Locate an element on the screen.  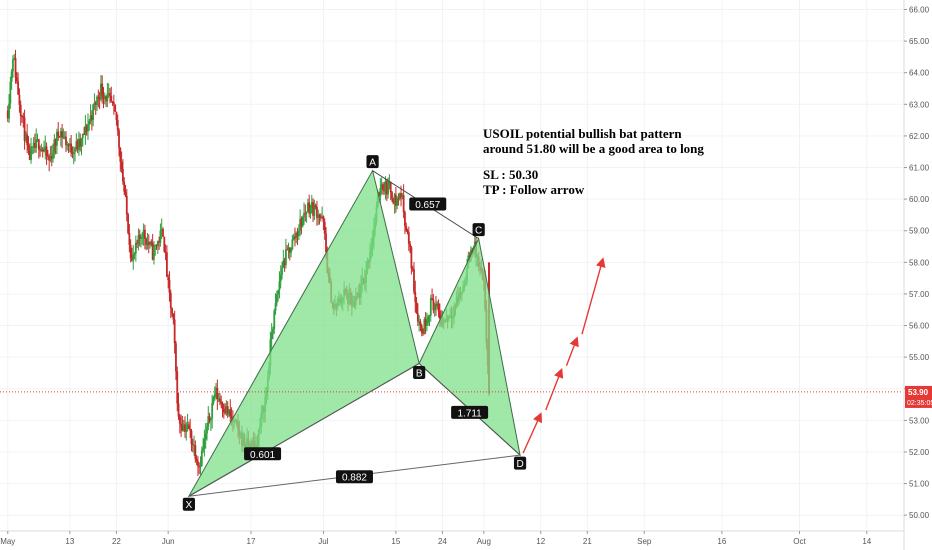
ratio-label-xd: 0.882 is located at coordinates (354, 477).